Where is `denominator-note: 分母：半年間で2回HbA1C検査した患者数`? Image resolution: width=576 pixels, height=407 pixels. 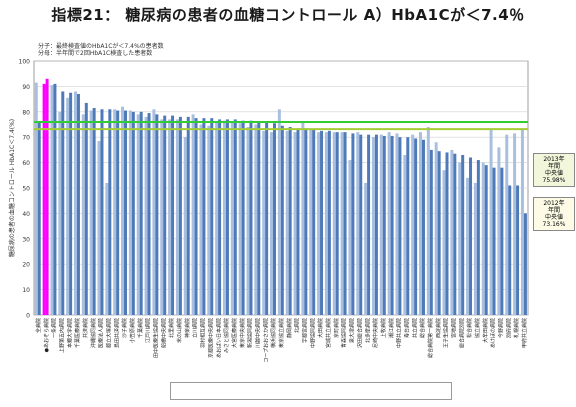 denominator-note: 分母：半年間で2回HbA1C検査した患者数 is located at coordinates (95, 53).